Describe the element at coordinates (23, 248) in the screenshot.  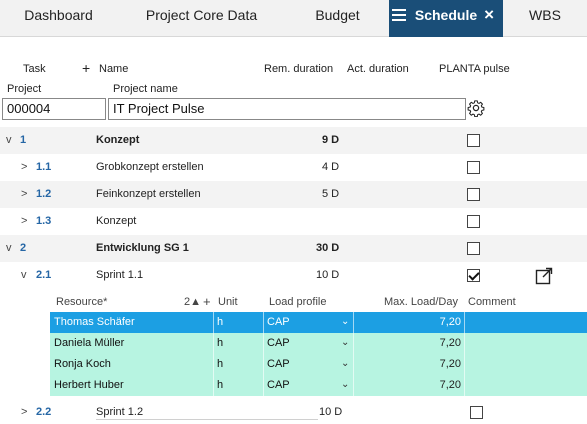
I see `wbs-number: 2` at that location.